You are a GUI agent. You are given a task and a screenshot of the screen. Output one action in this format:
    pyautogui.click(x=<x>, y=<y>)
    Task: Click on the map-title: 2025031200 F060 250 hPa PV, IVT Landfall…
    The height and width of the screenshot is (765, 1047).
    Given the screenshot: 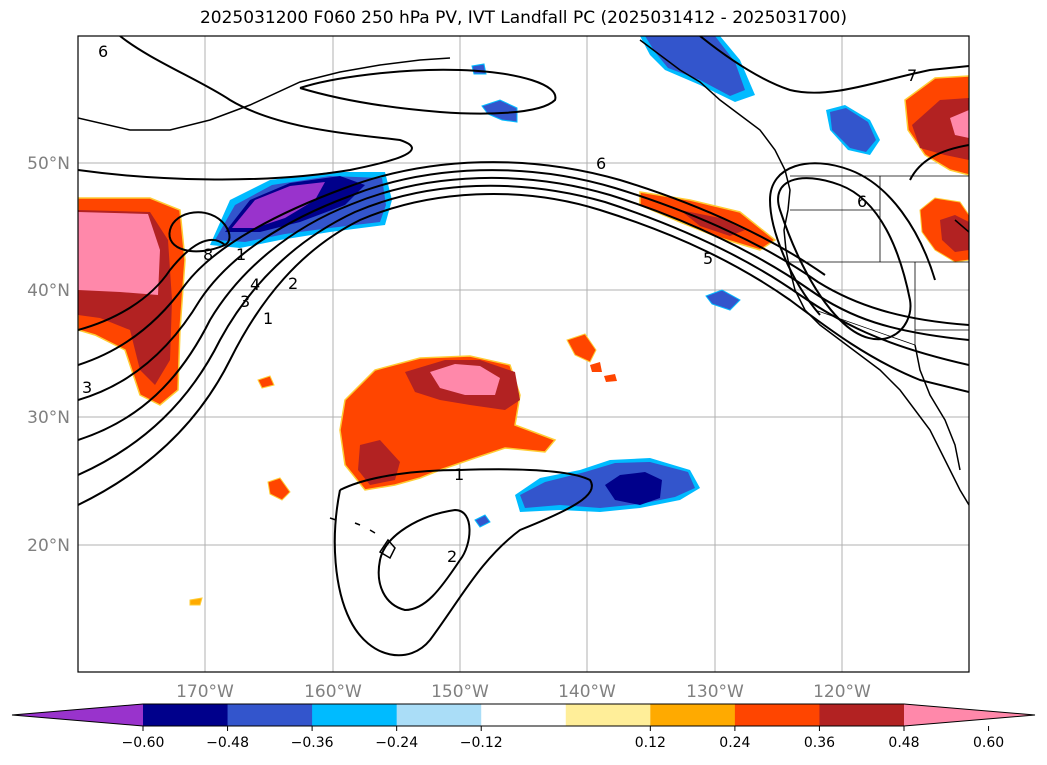 What is the action you would take?
    pyautogui.click(x=523, y=18)
    